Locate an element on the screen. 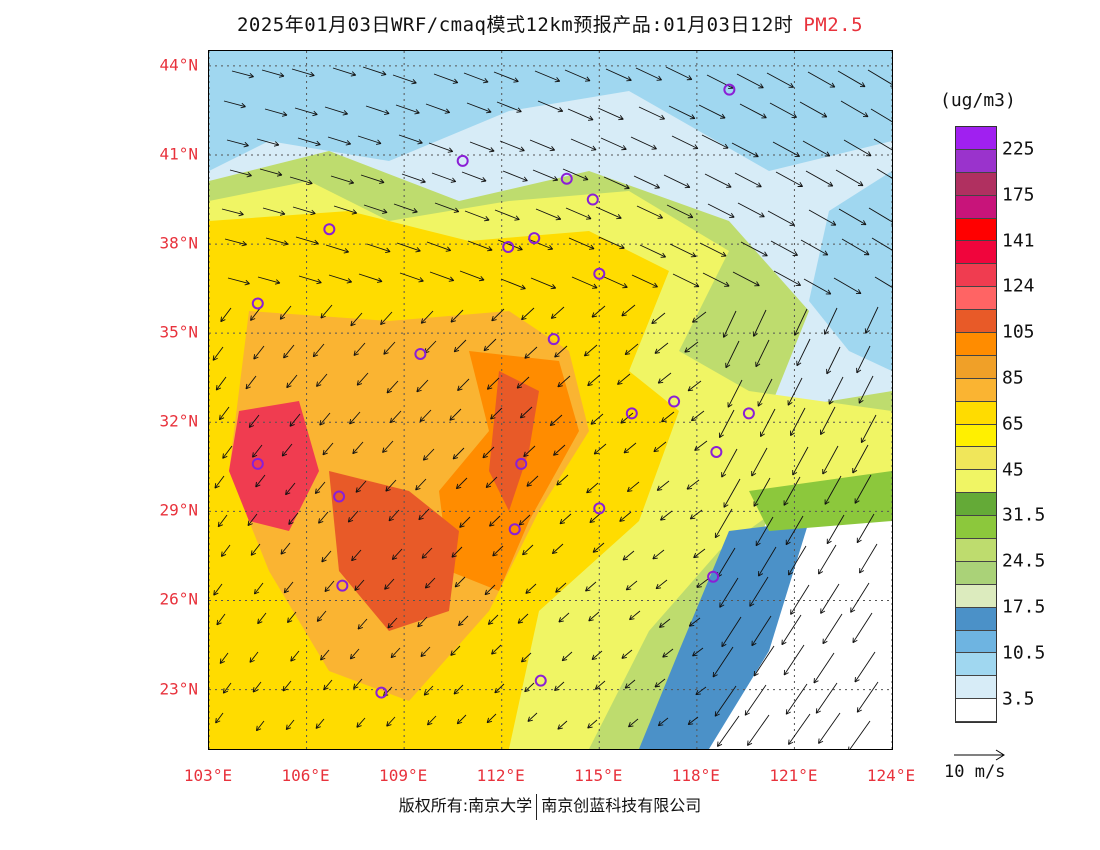  lat-tick-label: 32°N is located at coordinates (178, 421).